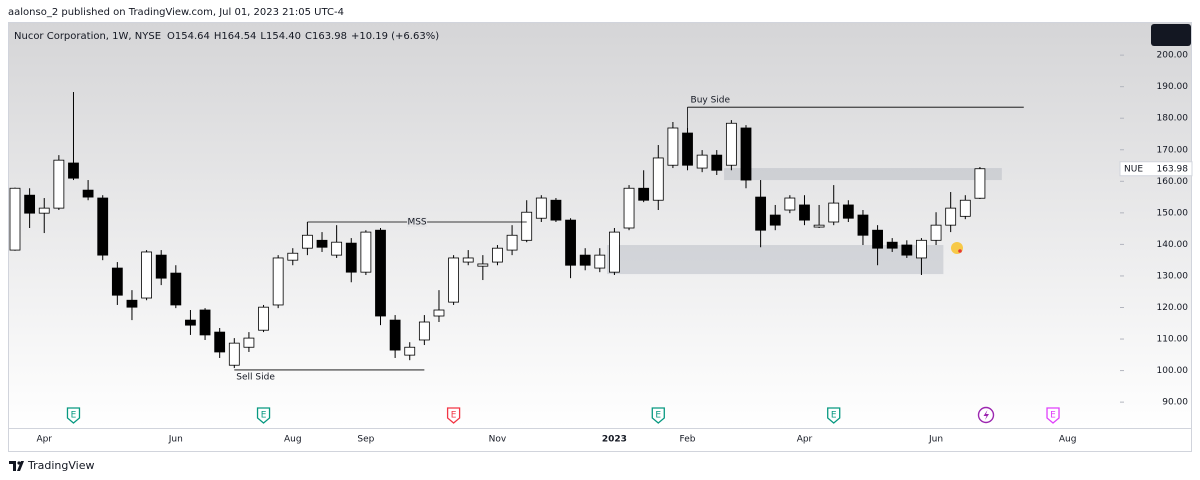  Describe the element at coordinates (188, 36) in the screenshot. I see `legend-open: O154.64` at that location.